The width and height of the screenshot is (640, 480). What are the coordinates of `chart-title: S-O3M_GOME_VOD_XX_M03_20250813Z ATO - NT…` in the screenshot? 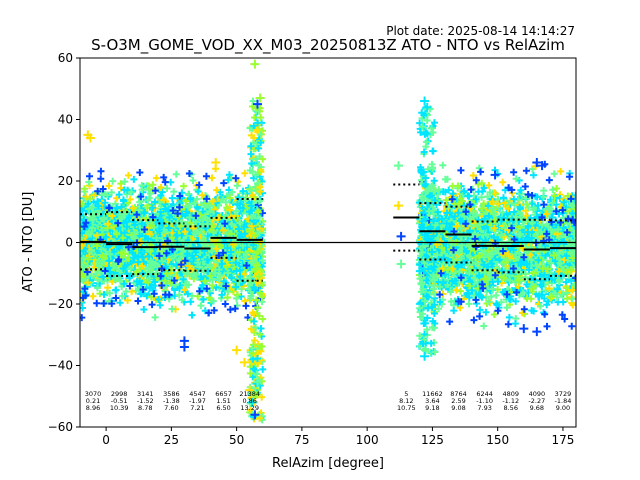 It's located at (328, 45).